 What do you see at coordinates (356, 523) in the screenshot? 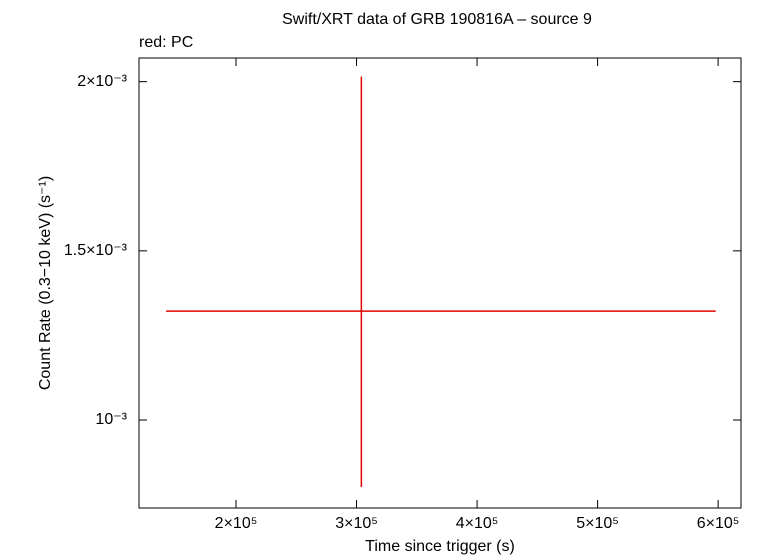
I see `x-tick-label: 3×10⁵` at bounding box center [356, 523].